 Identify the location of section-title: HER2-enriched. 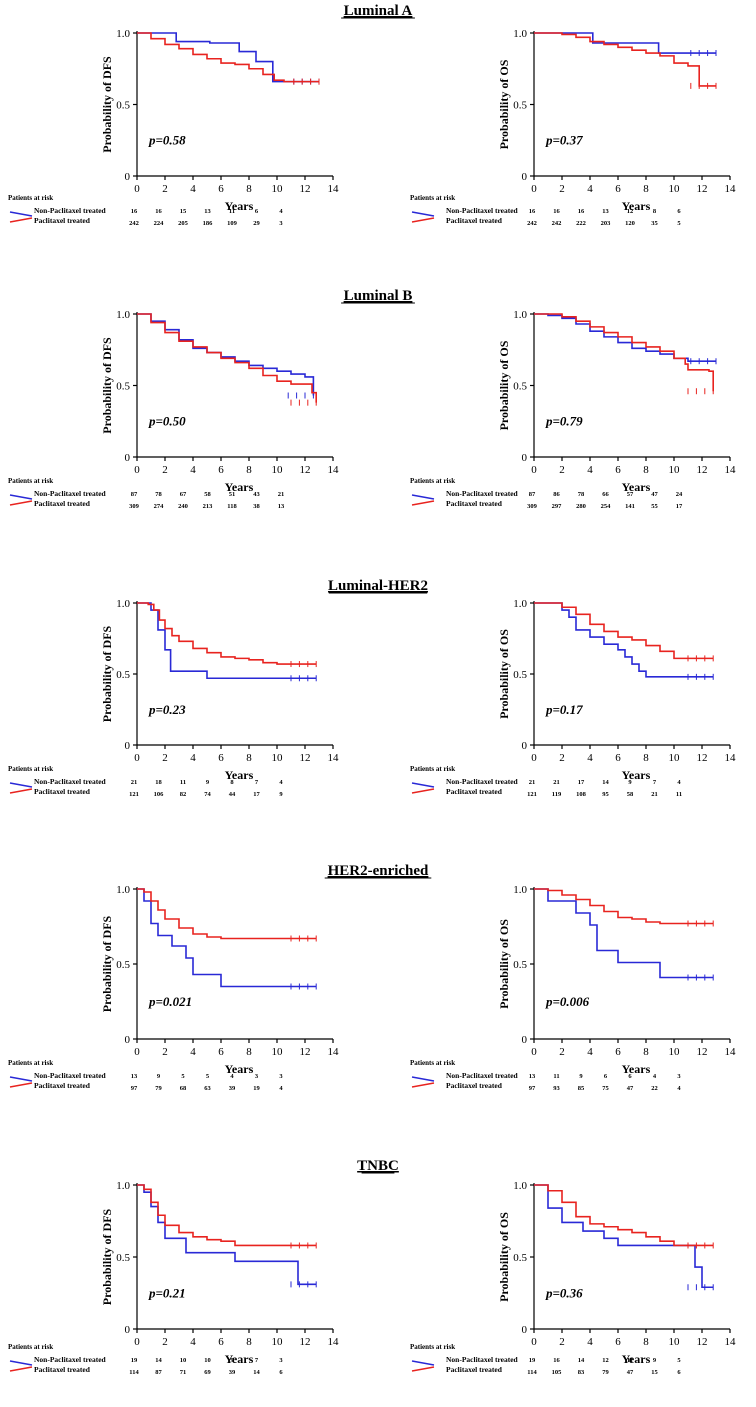
(378, 871).